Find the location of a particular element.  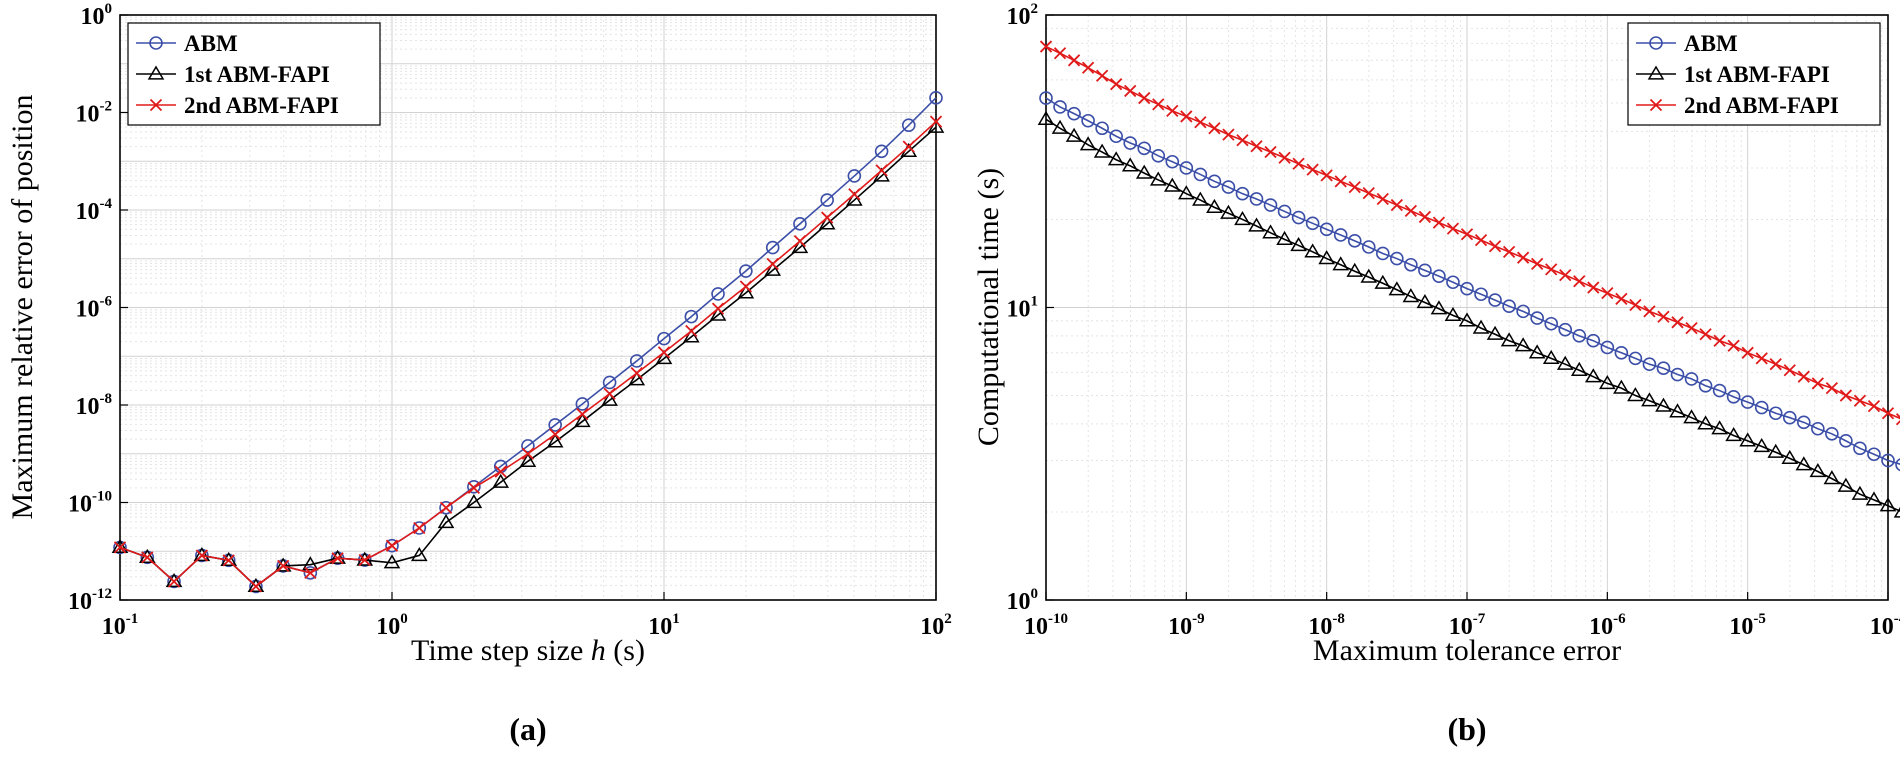

y-tick-label: 10⁻⁴ is located at coordinates (94, 210).